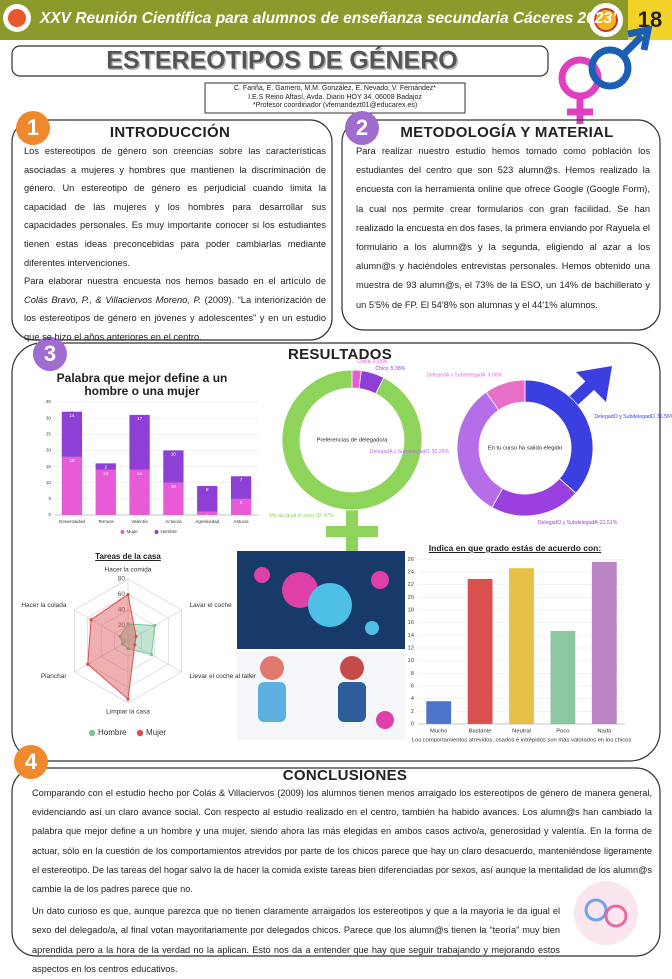 This screenshot has width=672, height=979. I want to click on title-box, so click(280, 61).